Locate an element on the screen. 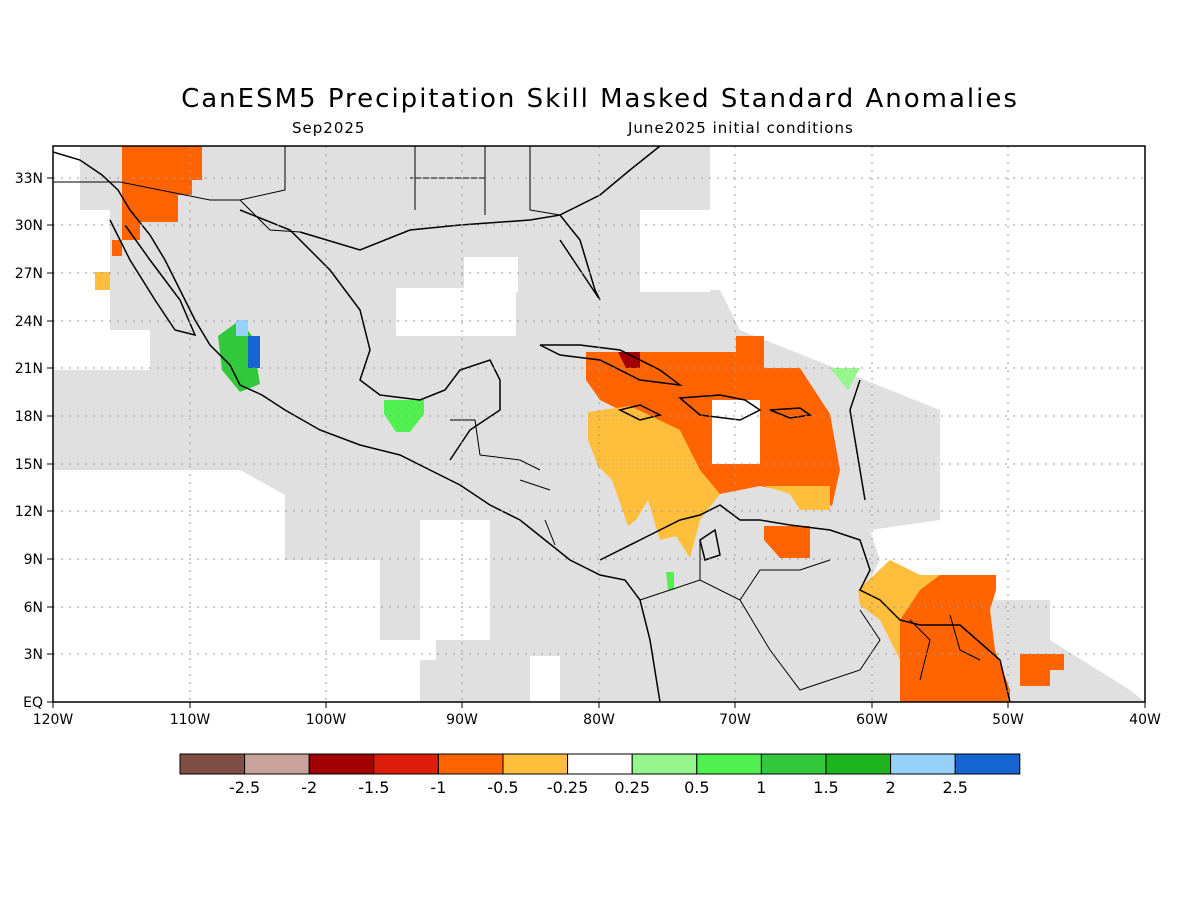 The image size is (1200, 900). colorbar-tick-label: -1.5 is located at coordinates (373, 787).